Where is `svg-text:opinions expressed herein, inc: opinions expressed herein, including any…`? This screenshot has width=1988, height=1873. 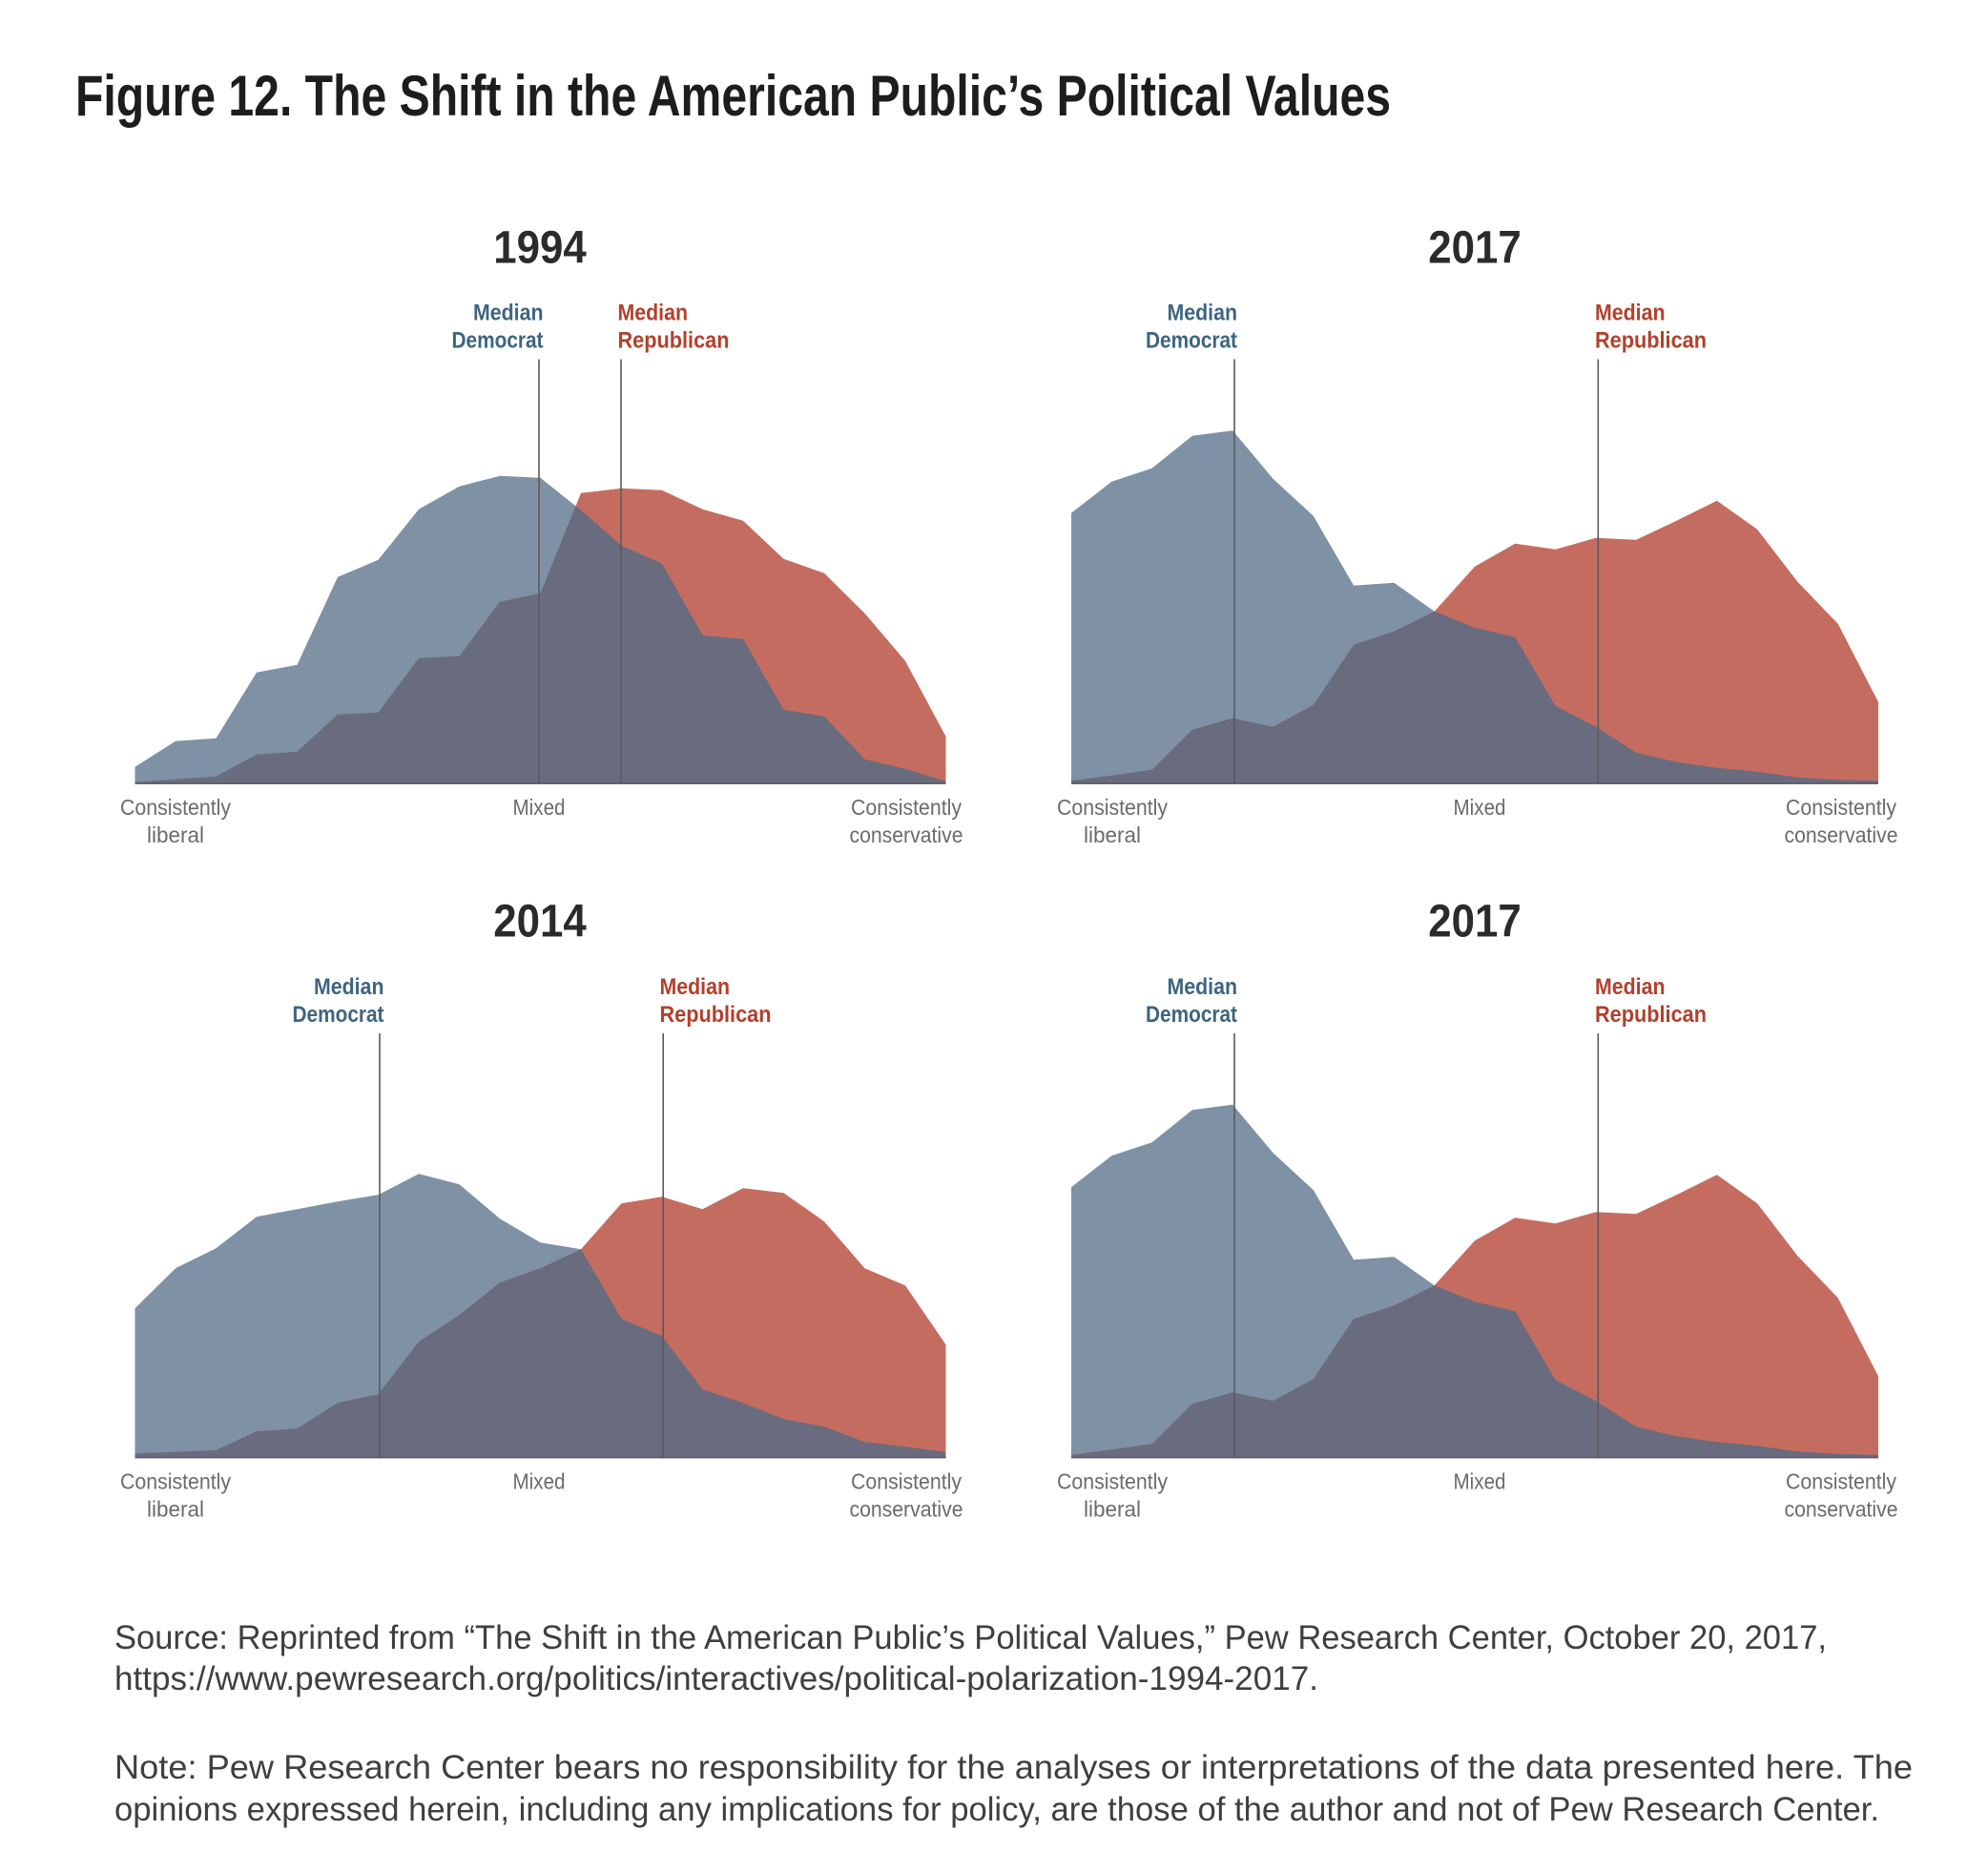
svg-text:opinions expressed herein, inc: opinions expressed herein, including any… is located at coordinates (997, 1810).